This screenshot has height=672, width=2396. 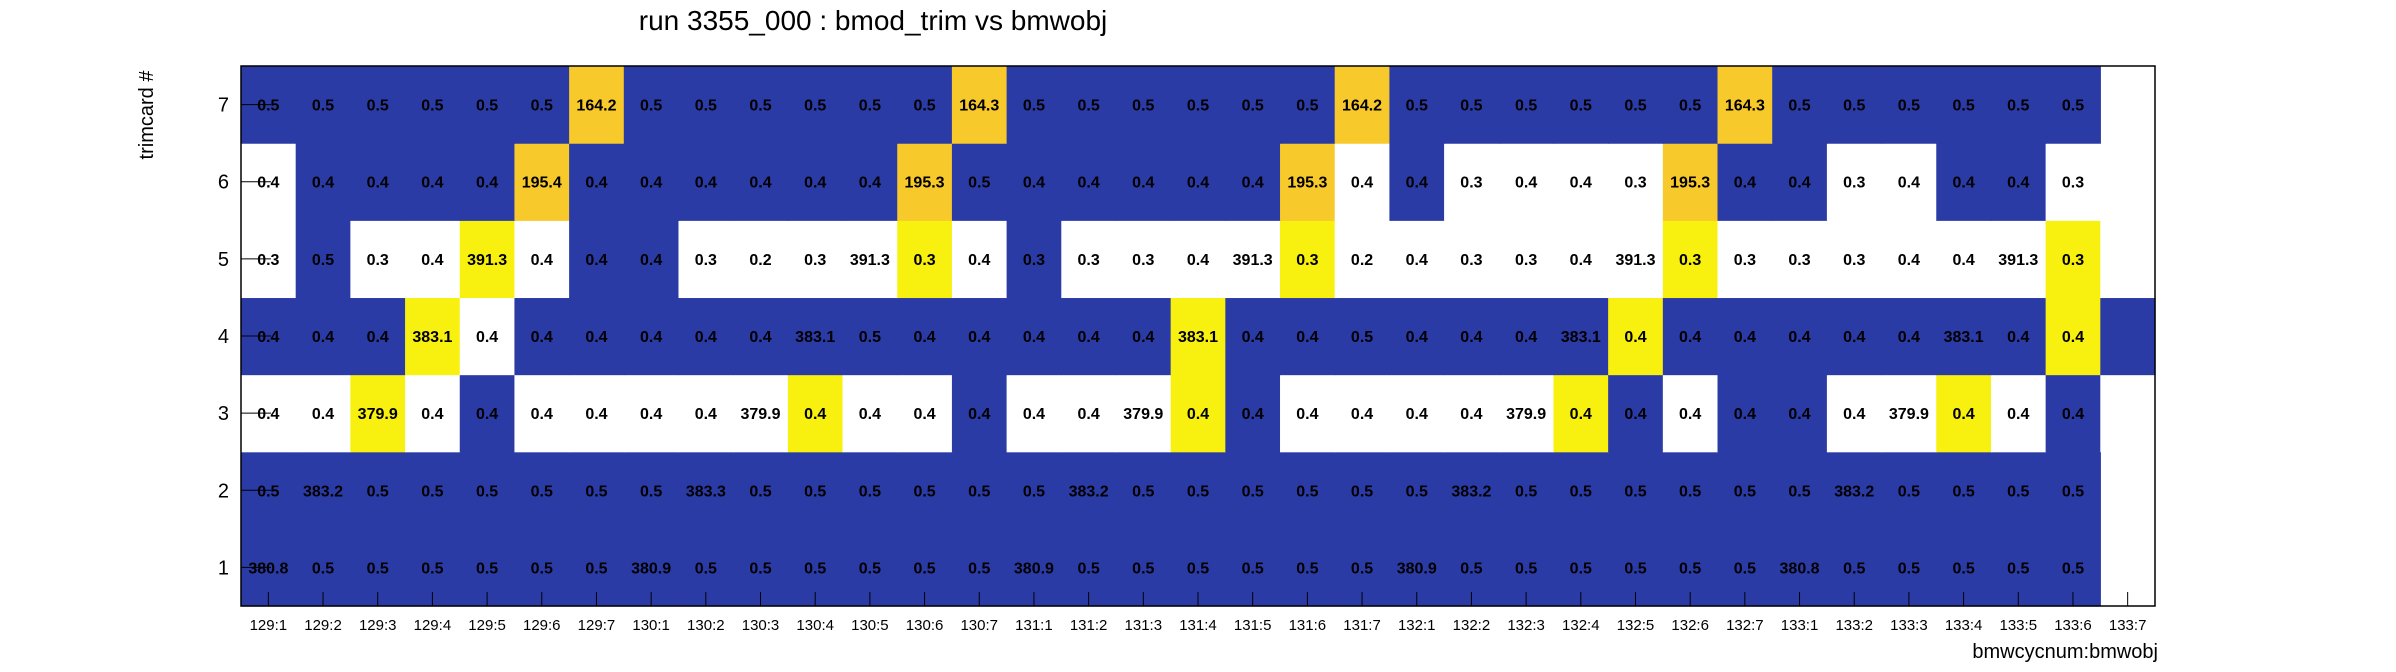 What do you see at coordinates (1198, 625) in the screenshot?
I see `x-tick-label: 131:4` at bounding box center [1198, 625].